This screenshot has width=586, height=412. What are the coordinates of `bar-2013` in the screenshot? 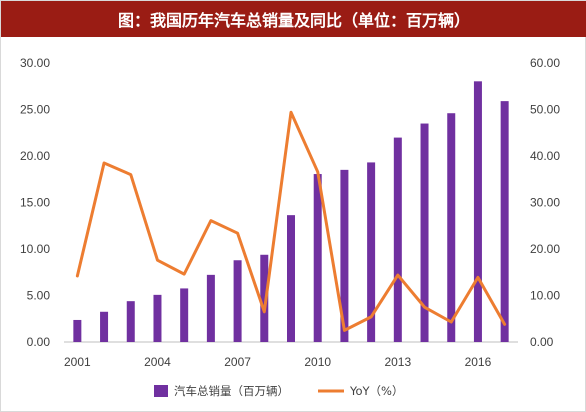 It's located at (397, 239).